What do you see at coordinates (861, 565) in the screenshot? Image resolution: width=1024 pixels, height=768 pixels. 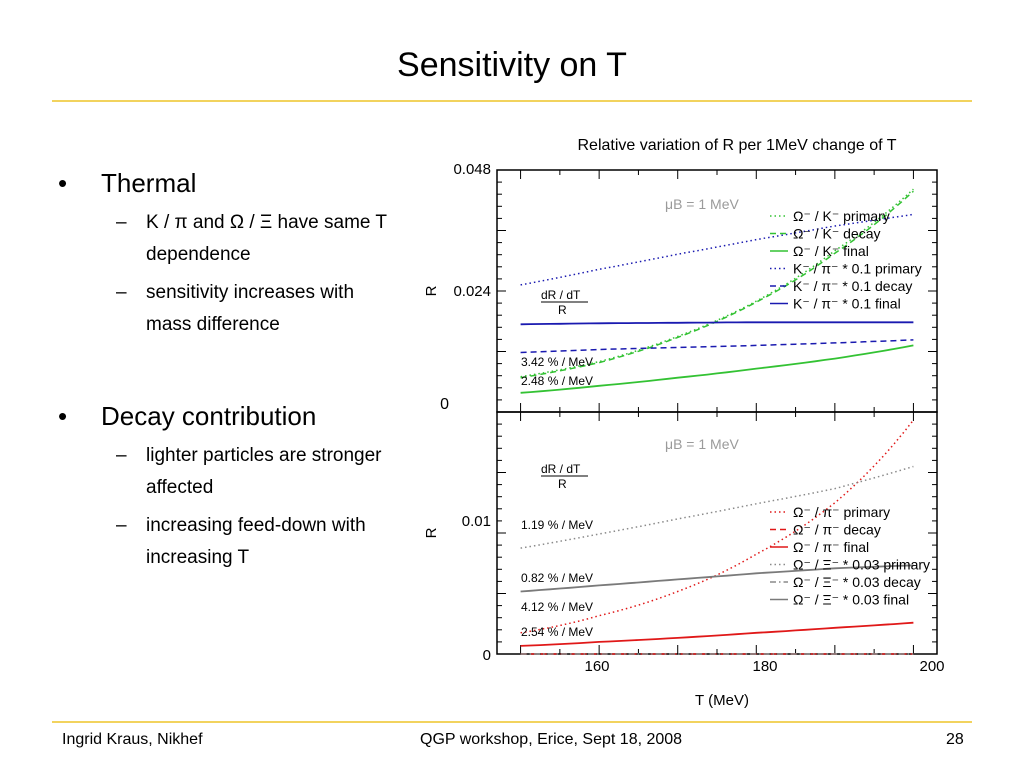 I see `legend-label: Ω⁻ / Ξ⁻ * 0.03 primary` at bounding box center [861, 565].